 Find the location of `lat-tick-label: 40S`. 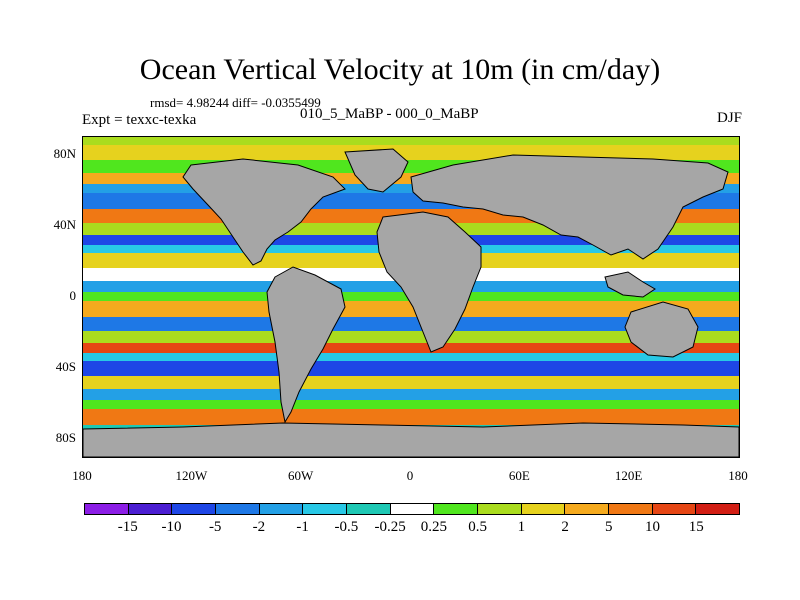

lat-tick-label: 40S is located at coordinates (65, 367).